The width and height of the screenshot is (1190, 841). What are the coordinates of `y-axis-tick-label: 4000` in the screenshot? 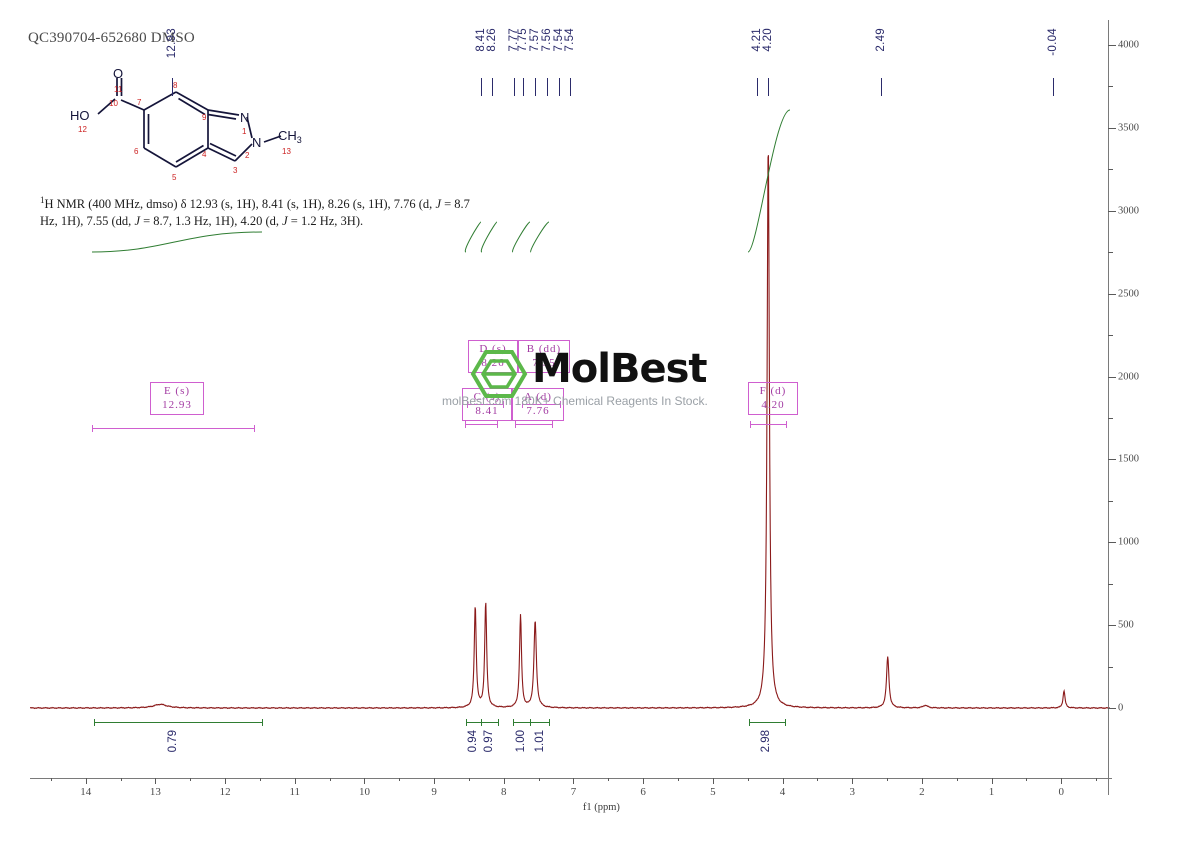 It's located at (1128, 45).